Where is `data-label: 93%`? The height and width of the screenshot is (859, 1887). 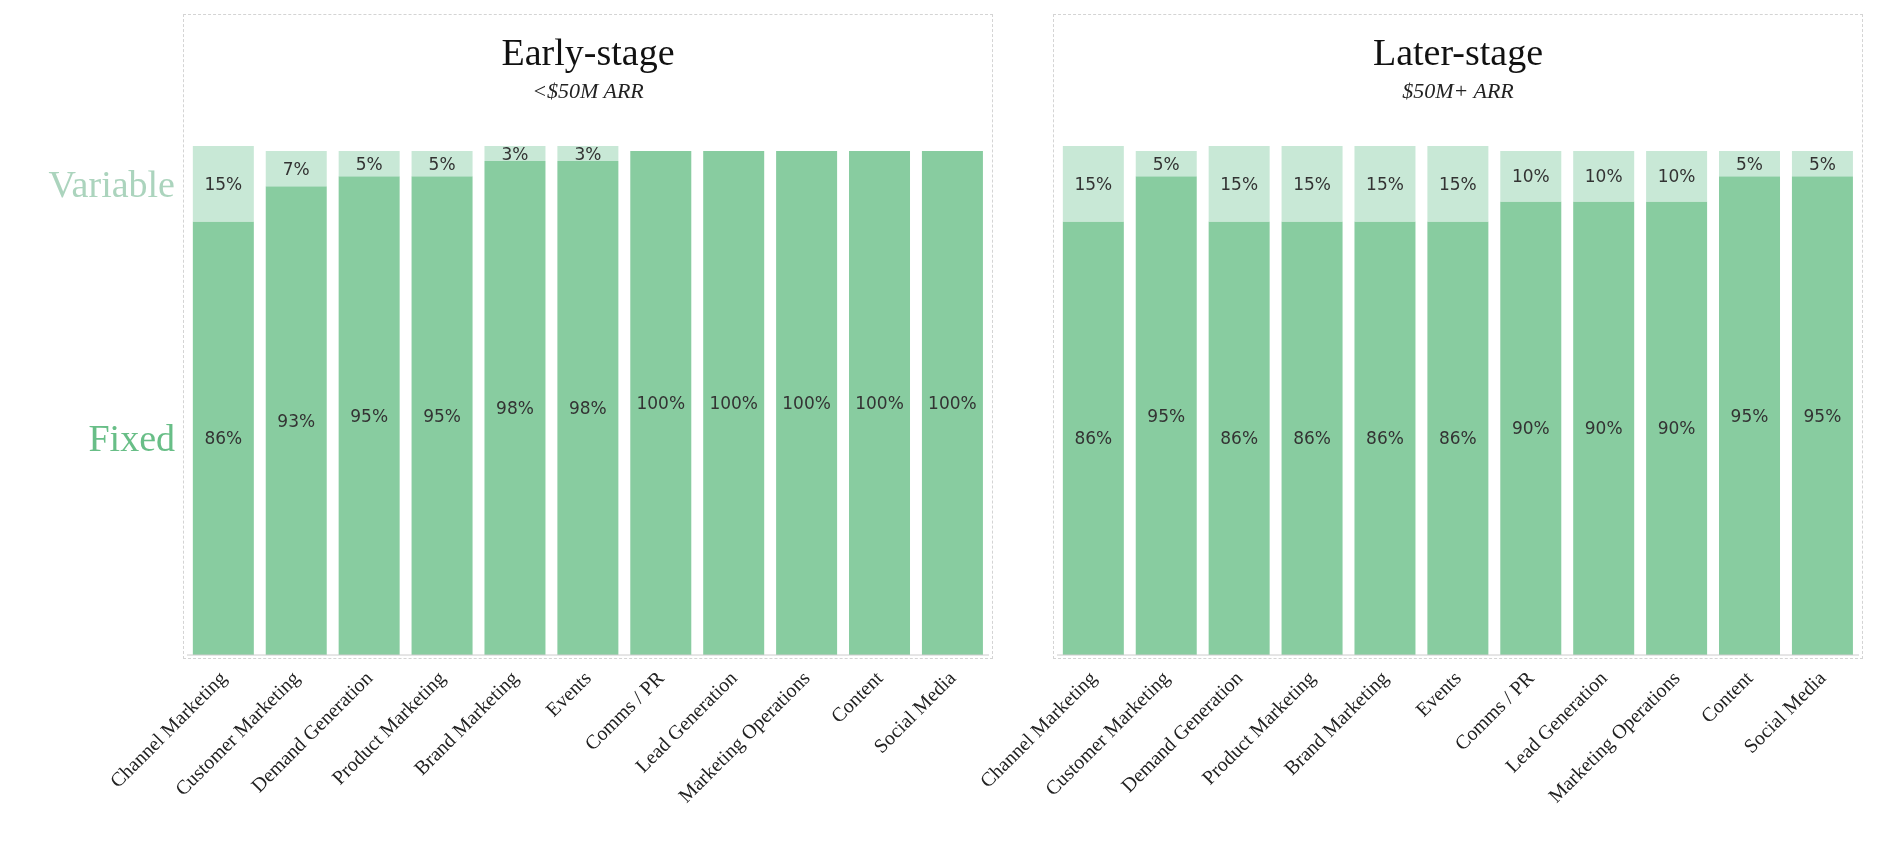 data-label: 93% is located at coordinates (296, 420).